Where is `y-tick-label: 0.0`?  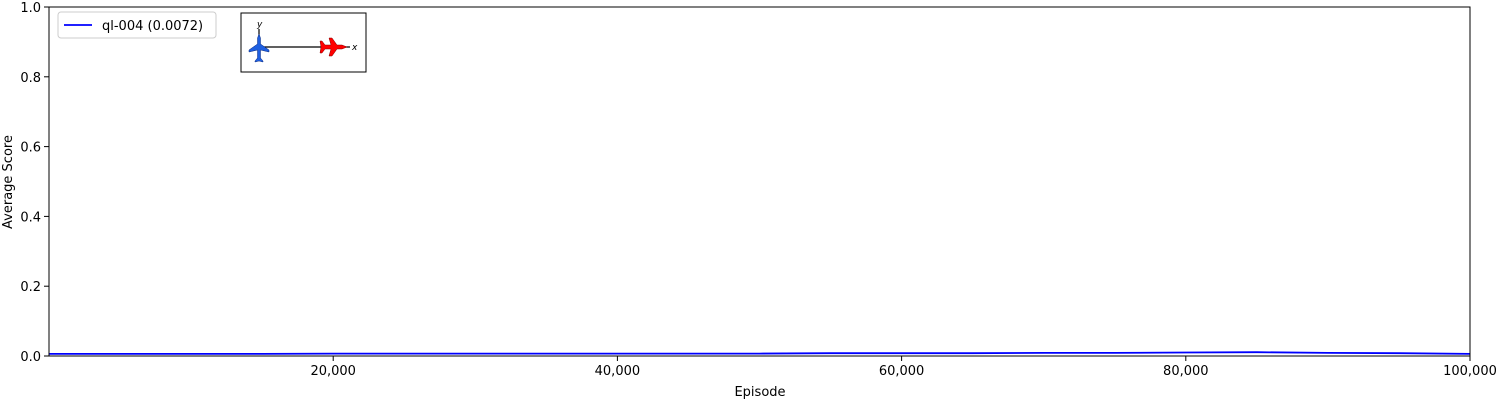
y-tick-label: 0.0 is located at coordinates (30, 357).